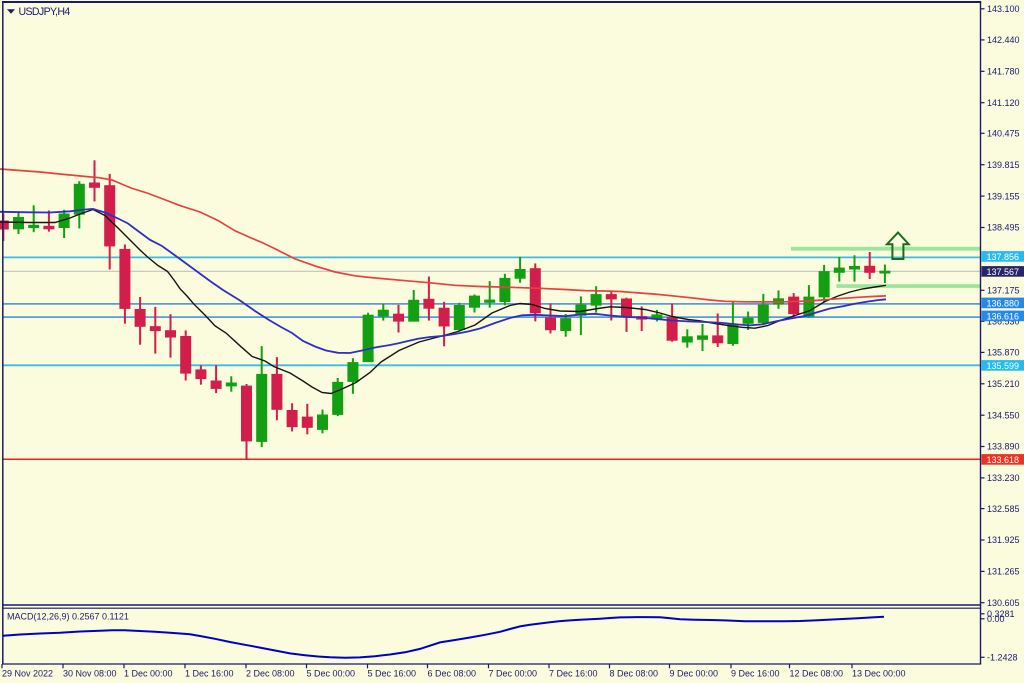 This screenshot has width=1024, height=683. Describe the element at coordinates (1003, 165) in the screenshot. I see `svg-text: 139.815` at that location.